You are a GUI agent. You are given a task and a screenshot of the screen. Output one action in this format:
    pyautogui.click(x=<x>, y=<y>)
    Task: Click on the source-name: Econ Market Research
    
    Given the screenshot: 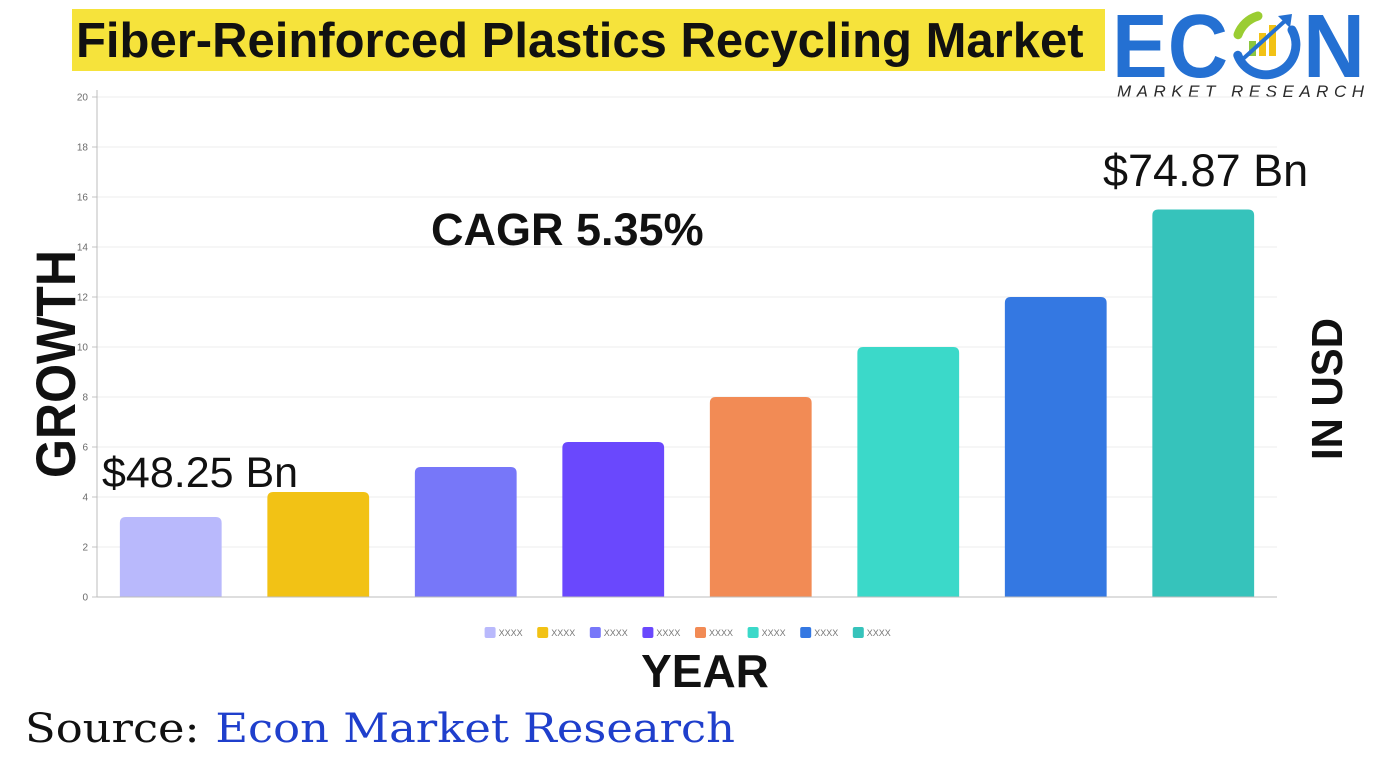 What is the action you would take?
    pyautogui.click(x=475, y=729)
    